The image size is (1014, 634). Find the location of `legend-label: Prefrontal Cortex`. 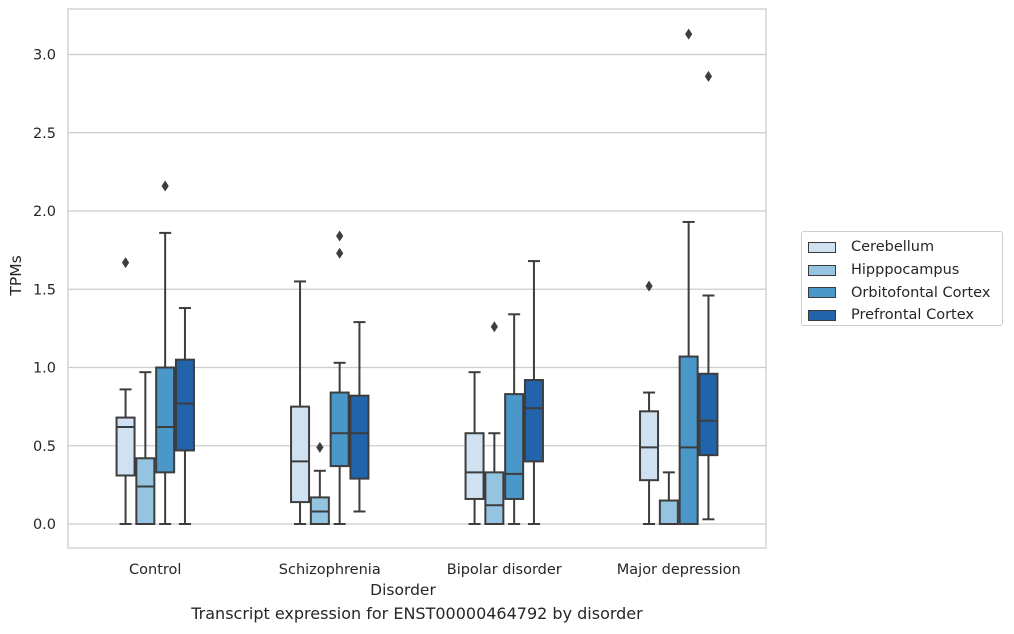

legend-label: Prefrontal Cortex is located at coordinates (912, 315).